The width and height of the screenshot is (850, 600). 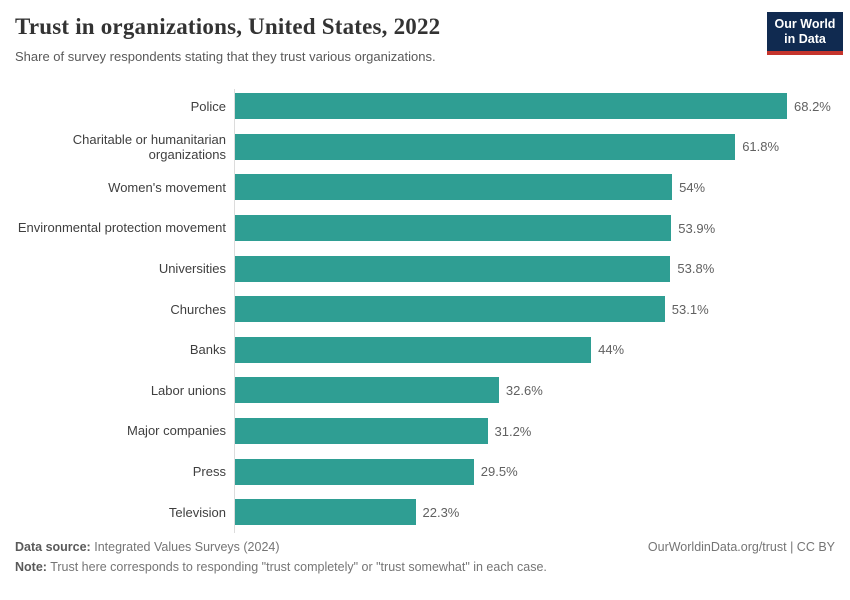 I want to click on category-label: Charitable or humanitarian organizations, so click(x=149, y=146).